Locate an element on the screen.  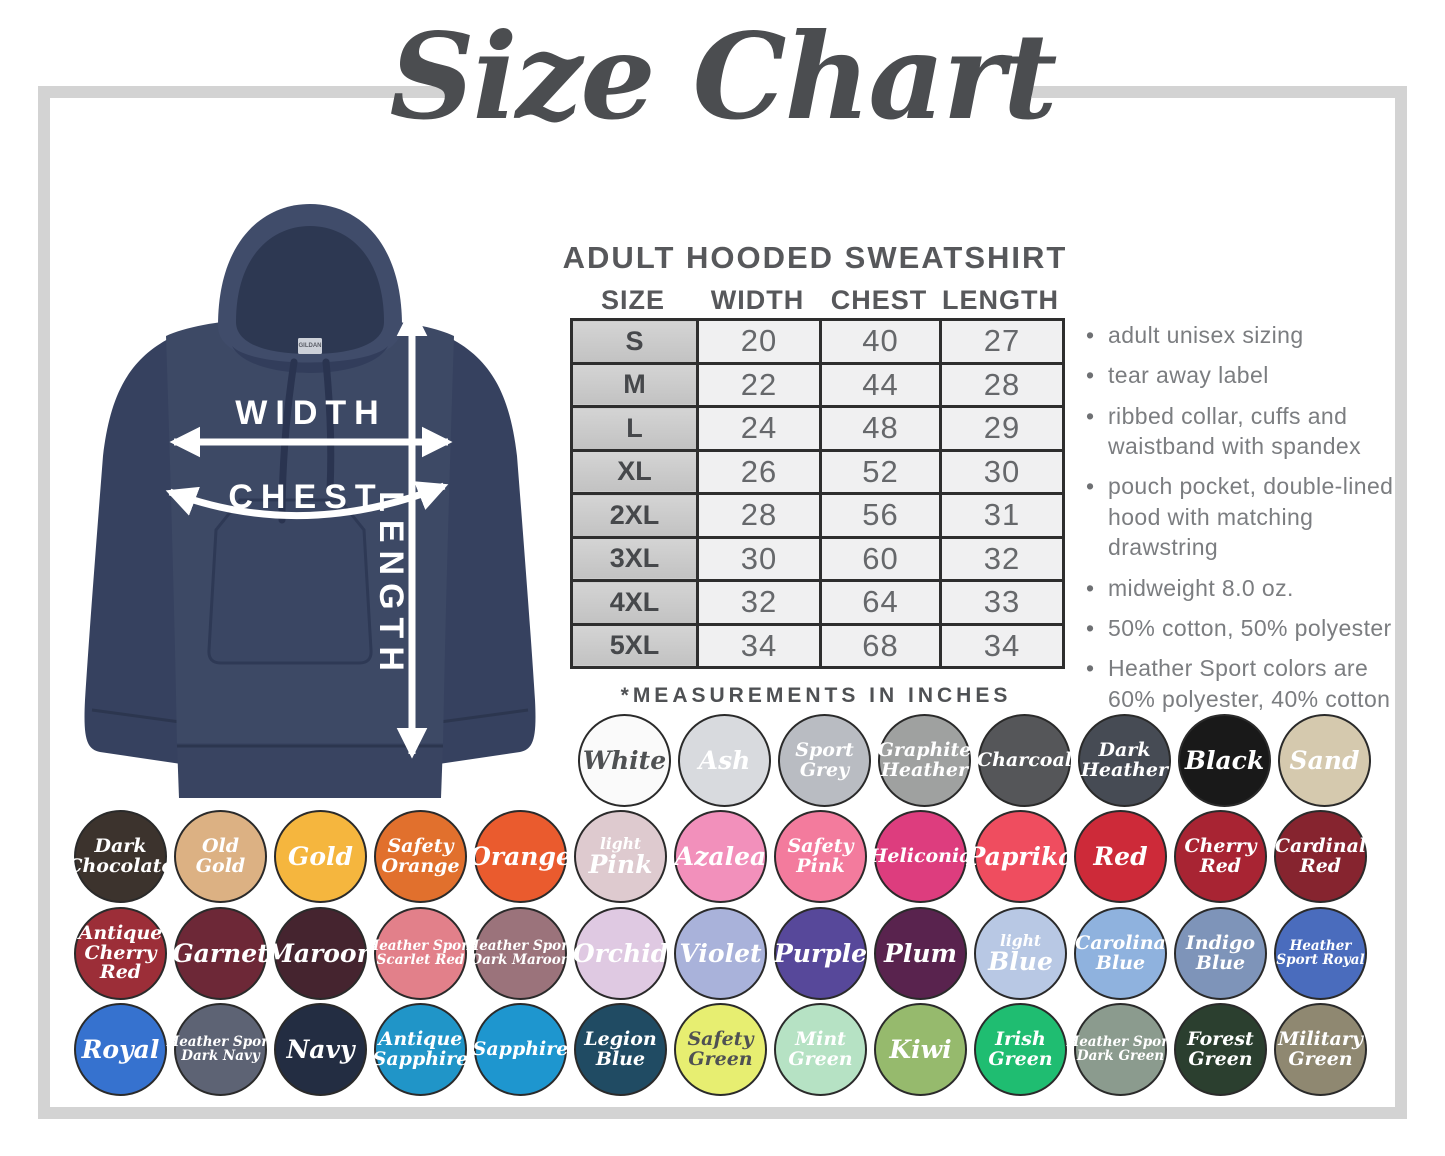
color-swatch-legion-blue: Legion Blue is located at coordinates (620, 1049).